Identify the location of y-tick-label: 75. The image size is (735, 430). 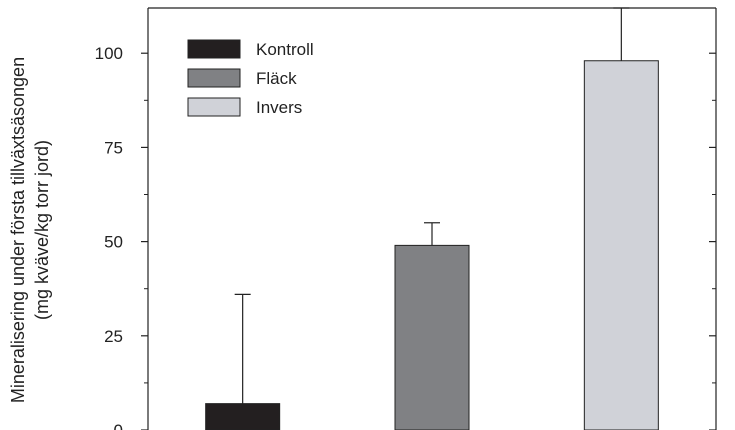
(113, 147).